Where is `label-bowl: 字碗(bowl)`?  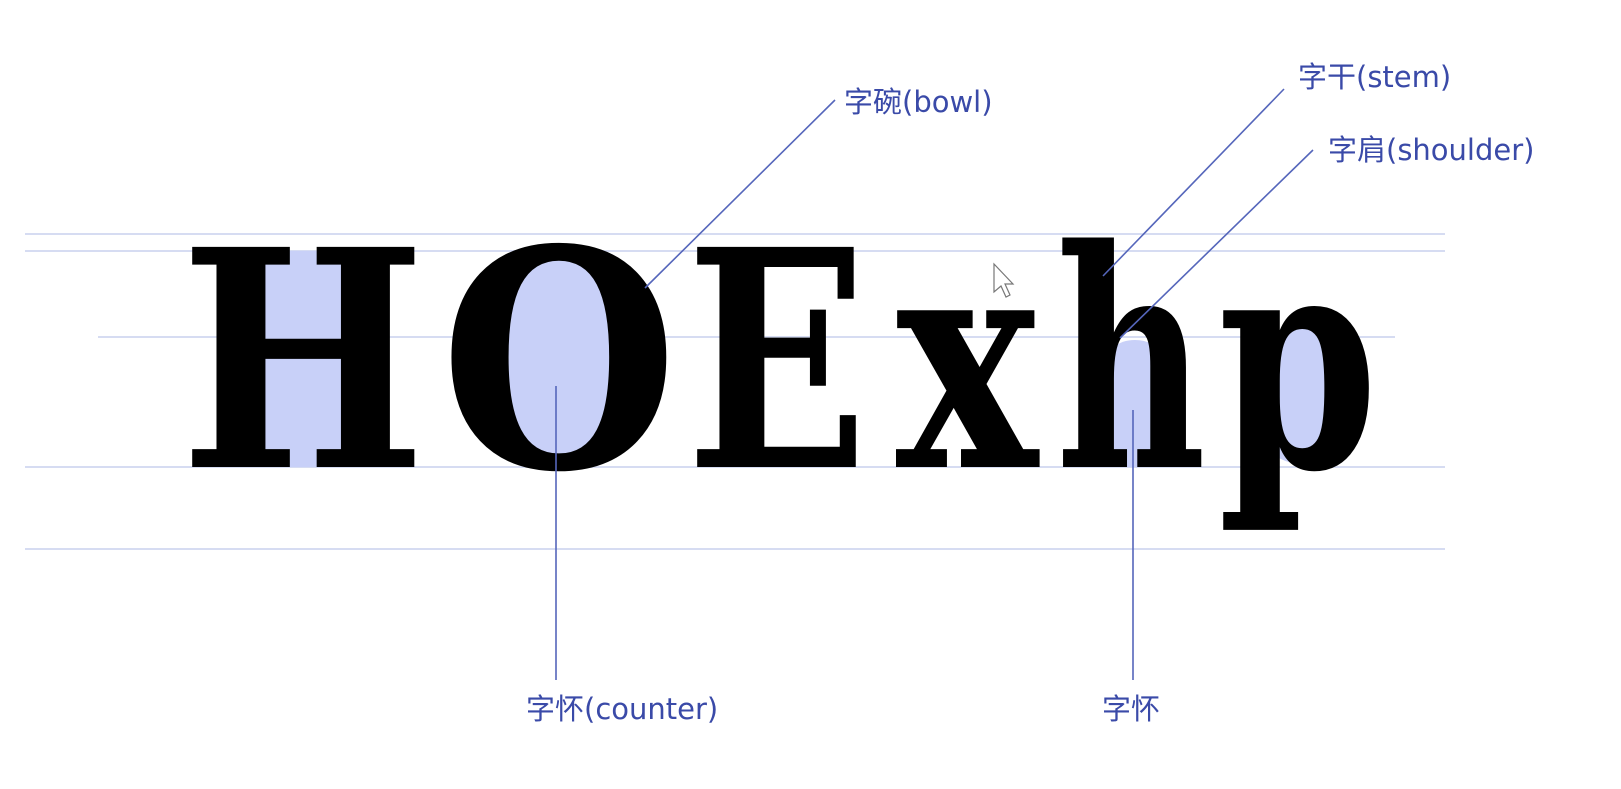 label-bowl: 字碗(bowl) is located at coordinates (918, 102).